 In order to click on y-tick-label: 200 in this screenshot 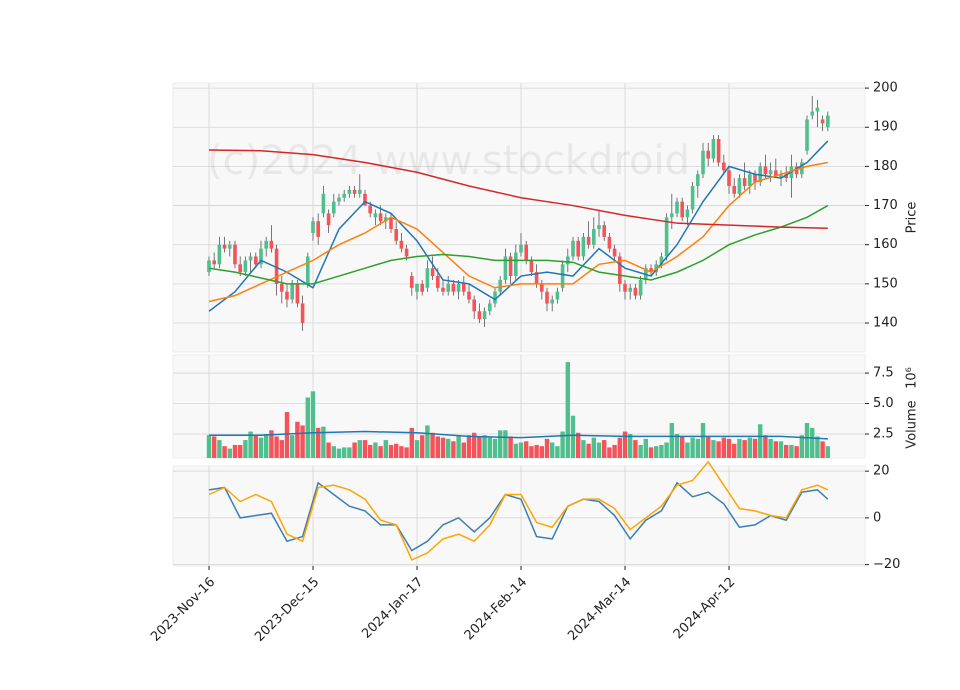, I will do `click(885, 88)`.